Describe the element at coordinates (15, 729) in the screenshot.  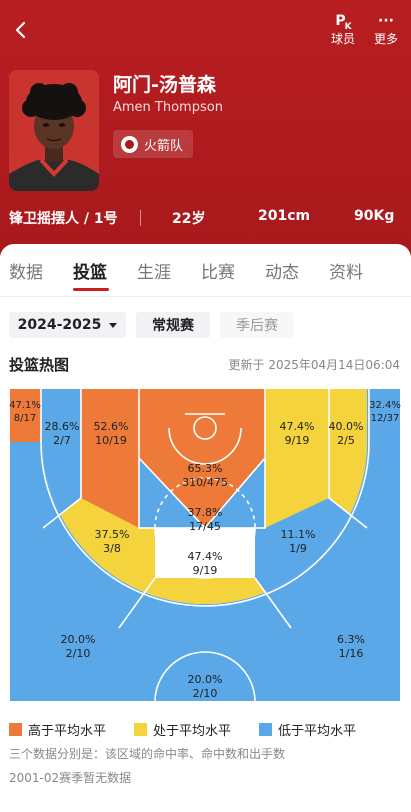
I see `legend-swatch-orange` at that location.